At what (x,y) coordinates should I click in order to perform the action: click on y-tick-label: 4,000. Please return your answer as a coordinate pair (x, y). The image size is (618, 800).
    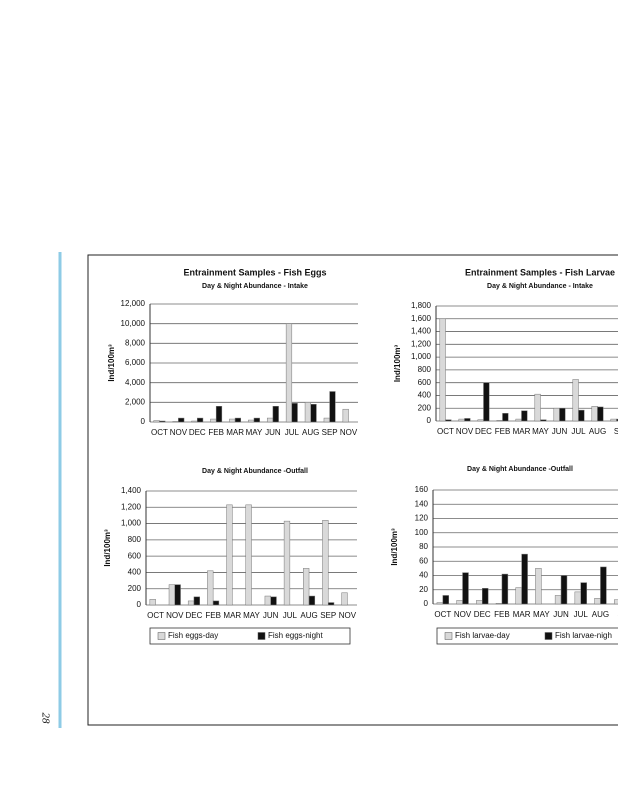
    Looking at the image, I should click on (135, 382).